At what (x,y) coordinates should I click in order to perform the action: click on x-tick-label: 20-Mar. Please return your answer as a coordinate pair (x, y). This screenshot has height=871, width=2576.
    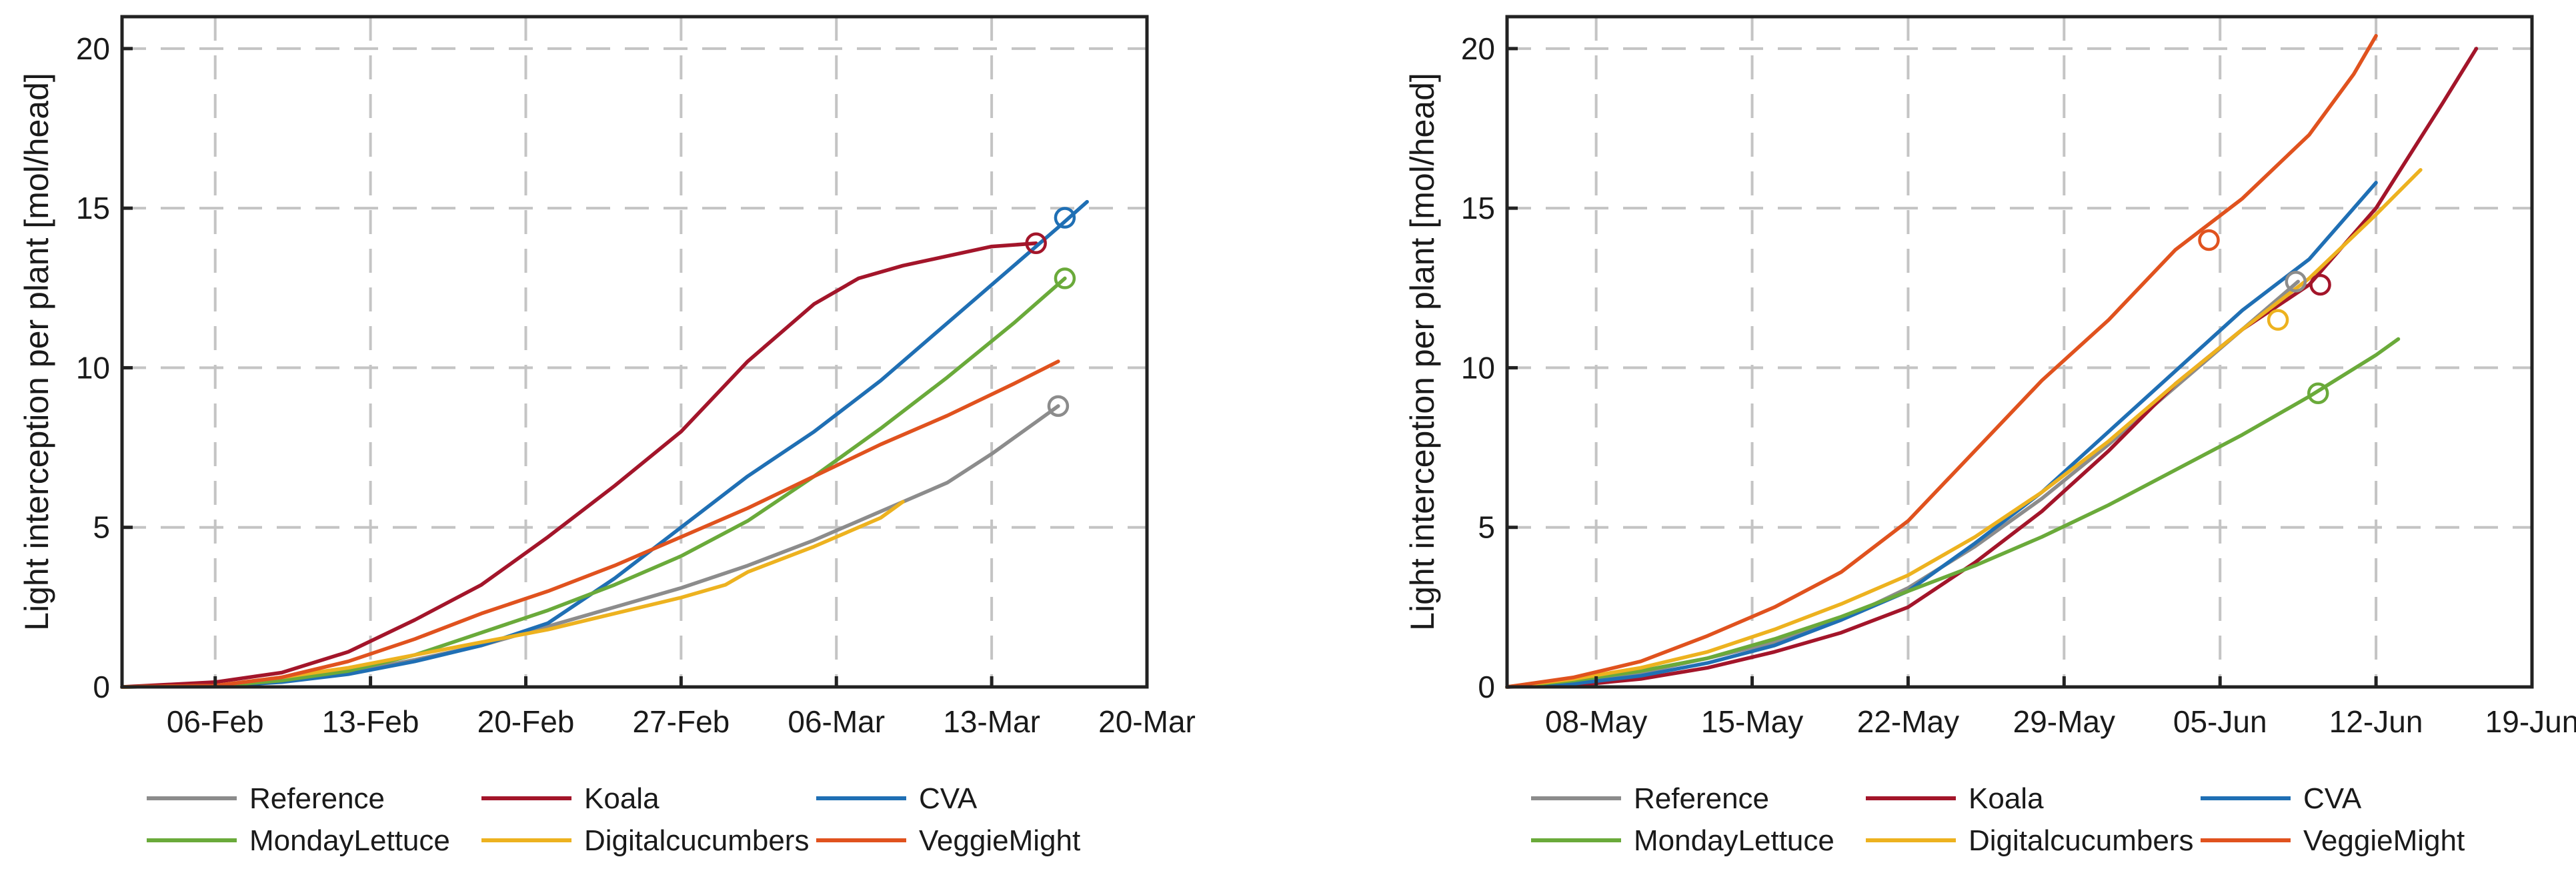
    Looking at the image, I should click on (1147, 721).